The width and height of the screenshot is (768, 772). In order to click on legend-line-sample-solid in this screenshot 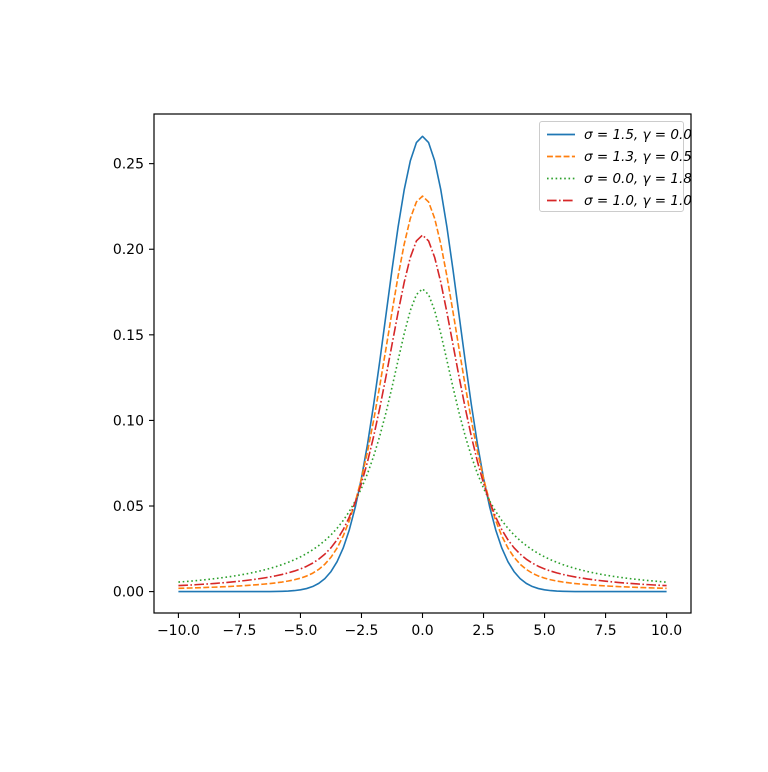, I will do `click(561, 134)`.